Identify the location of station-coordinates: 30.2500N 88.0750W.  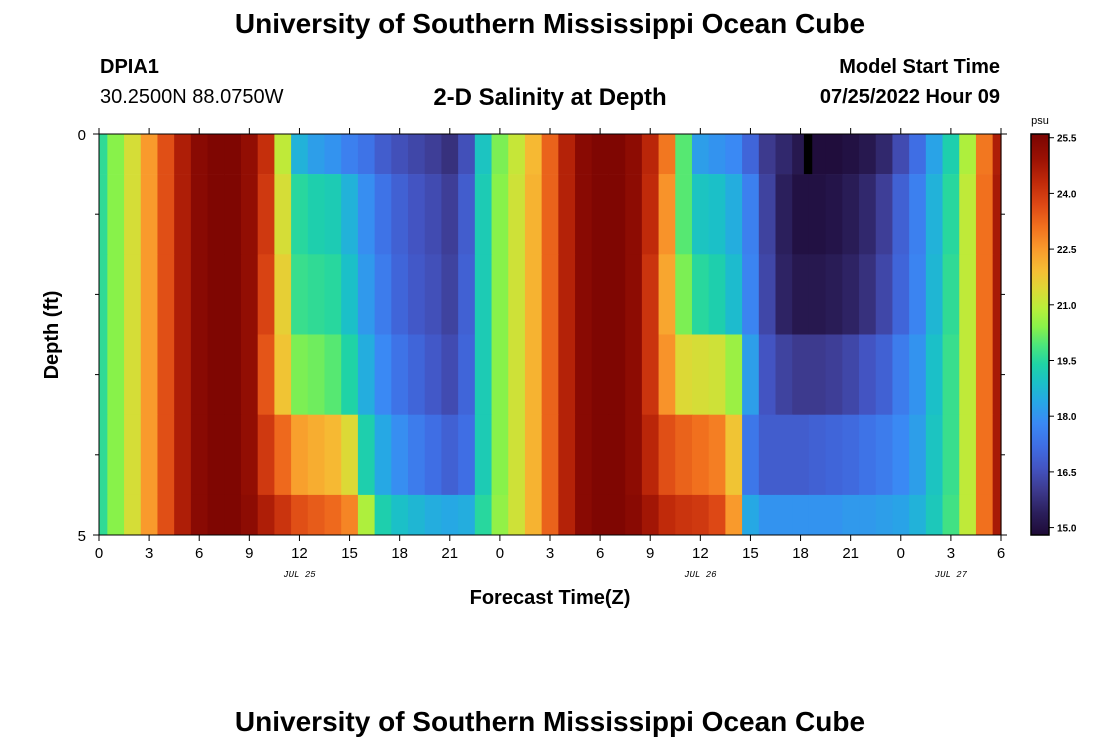
(192, 97).